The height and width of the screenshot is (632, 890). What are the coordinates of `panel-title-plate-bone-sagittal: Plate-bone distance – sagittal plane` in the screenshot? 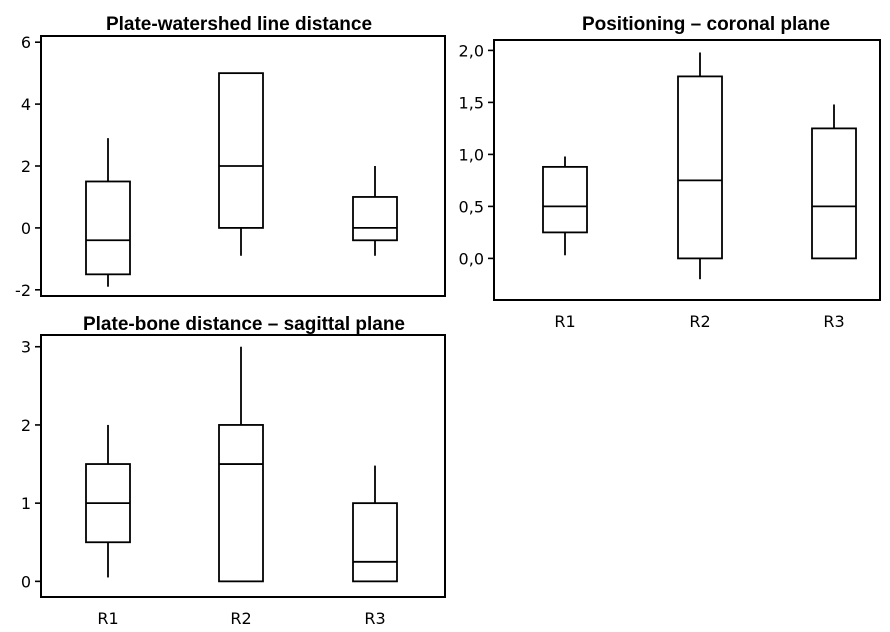 It's located at (244, 324).